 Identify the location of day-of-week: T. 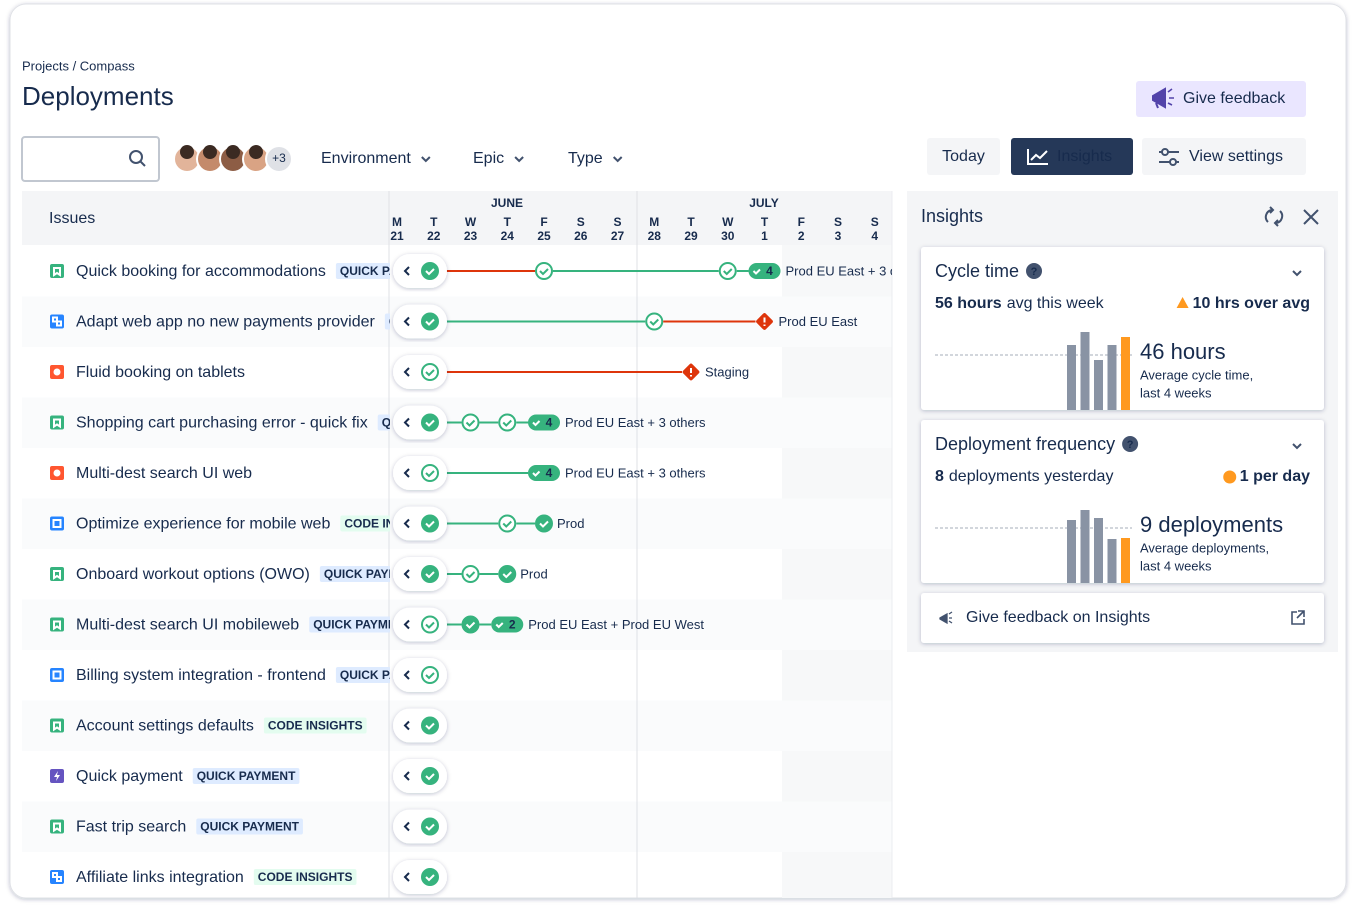
(508, 222).